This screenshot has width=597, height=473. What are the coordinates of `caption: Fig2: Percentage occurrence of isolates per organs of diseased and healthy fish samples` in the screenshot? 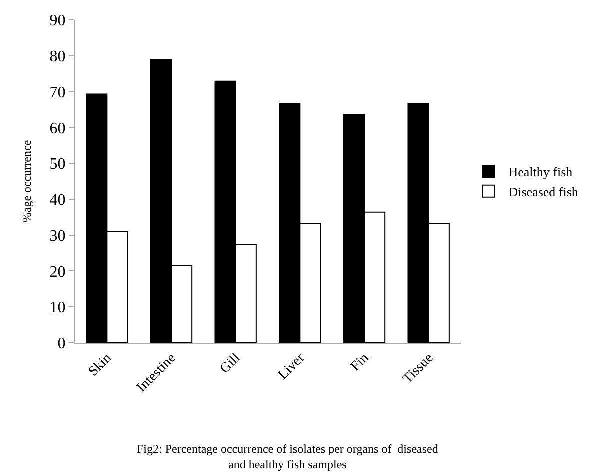 It's located at (287, 457).